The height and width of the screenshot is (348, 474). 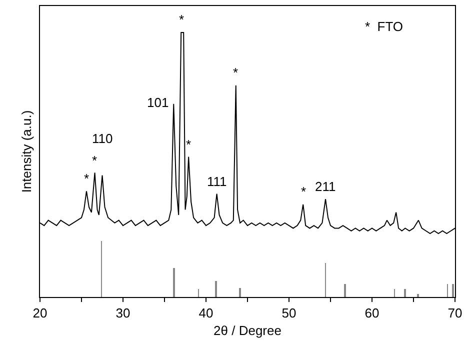 What do you see at coordinates (384, 26) in the screenshot?
I see `annotation: * FTO` at bounding box center [384, 26].